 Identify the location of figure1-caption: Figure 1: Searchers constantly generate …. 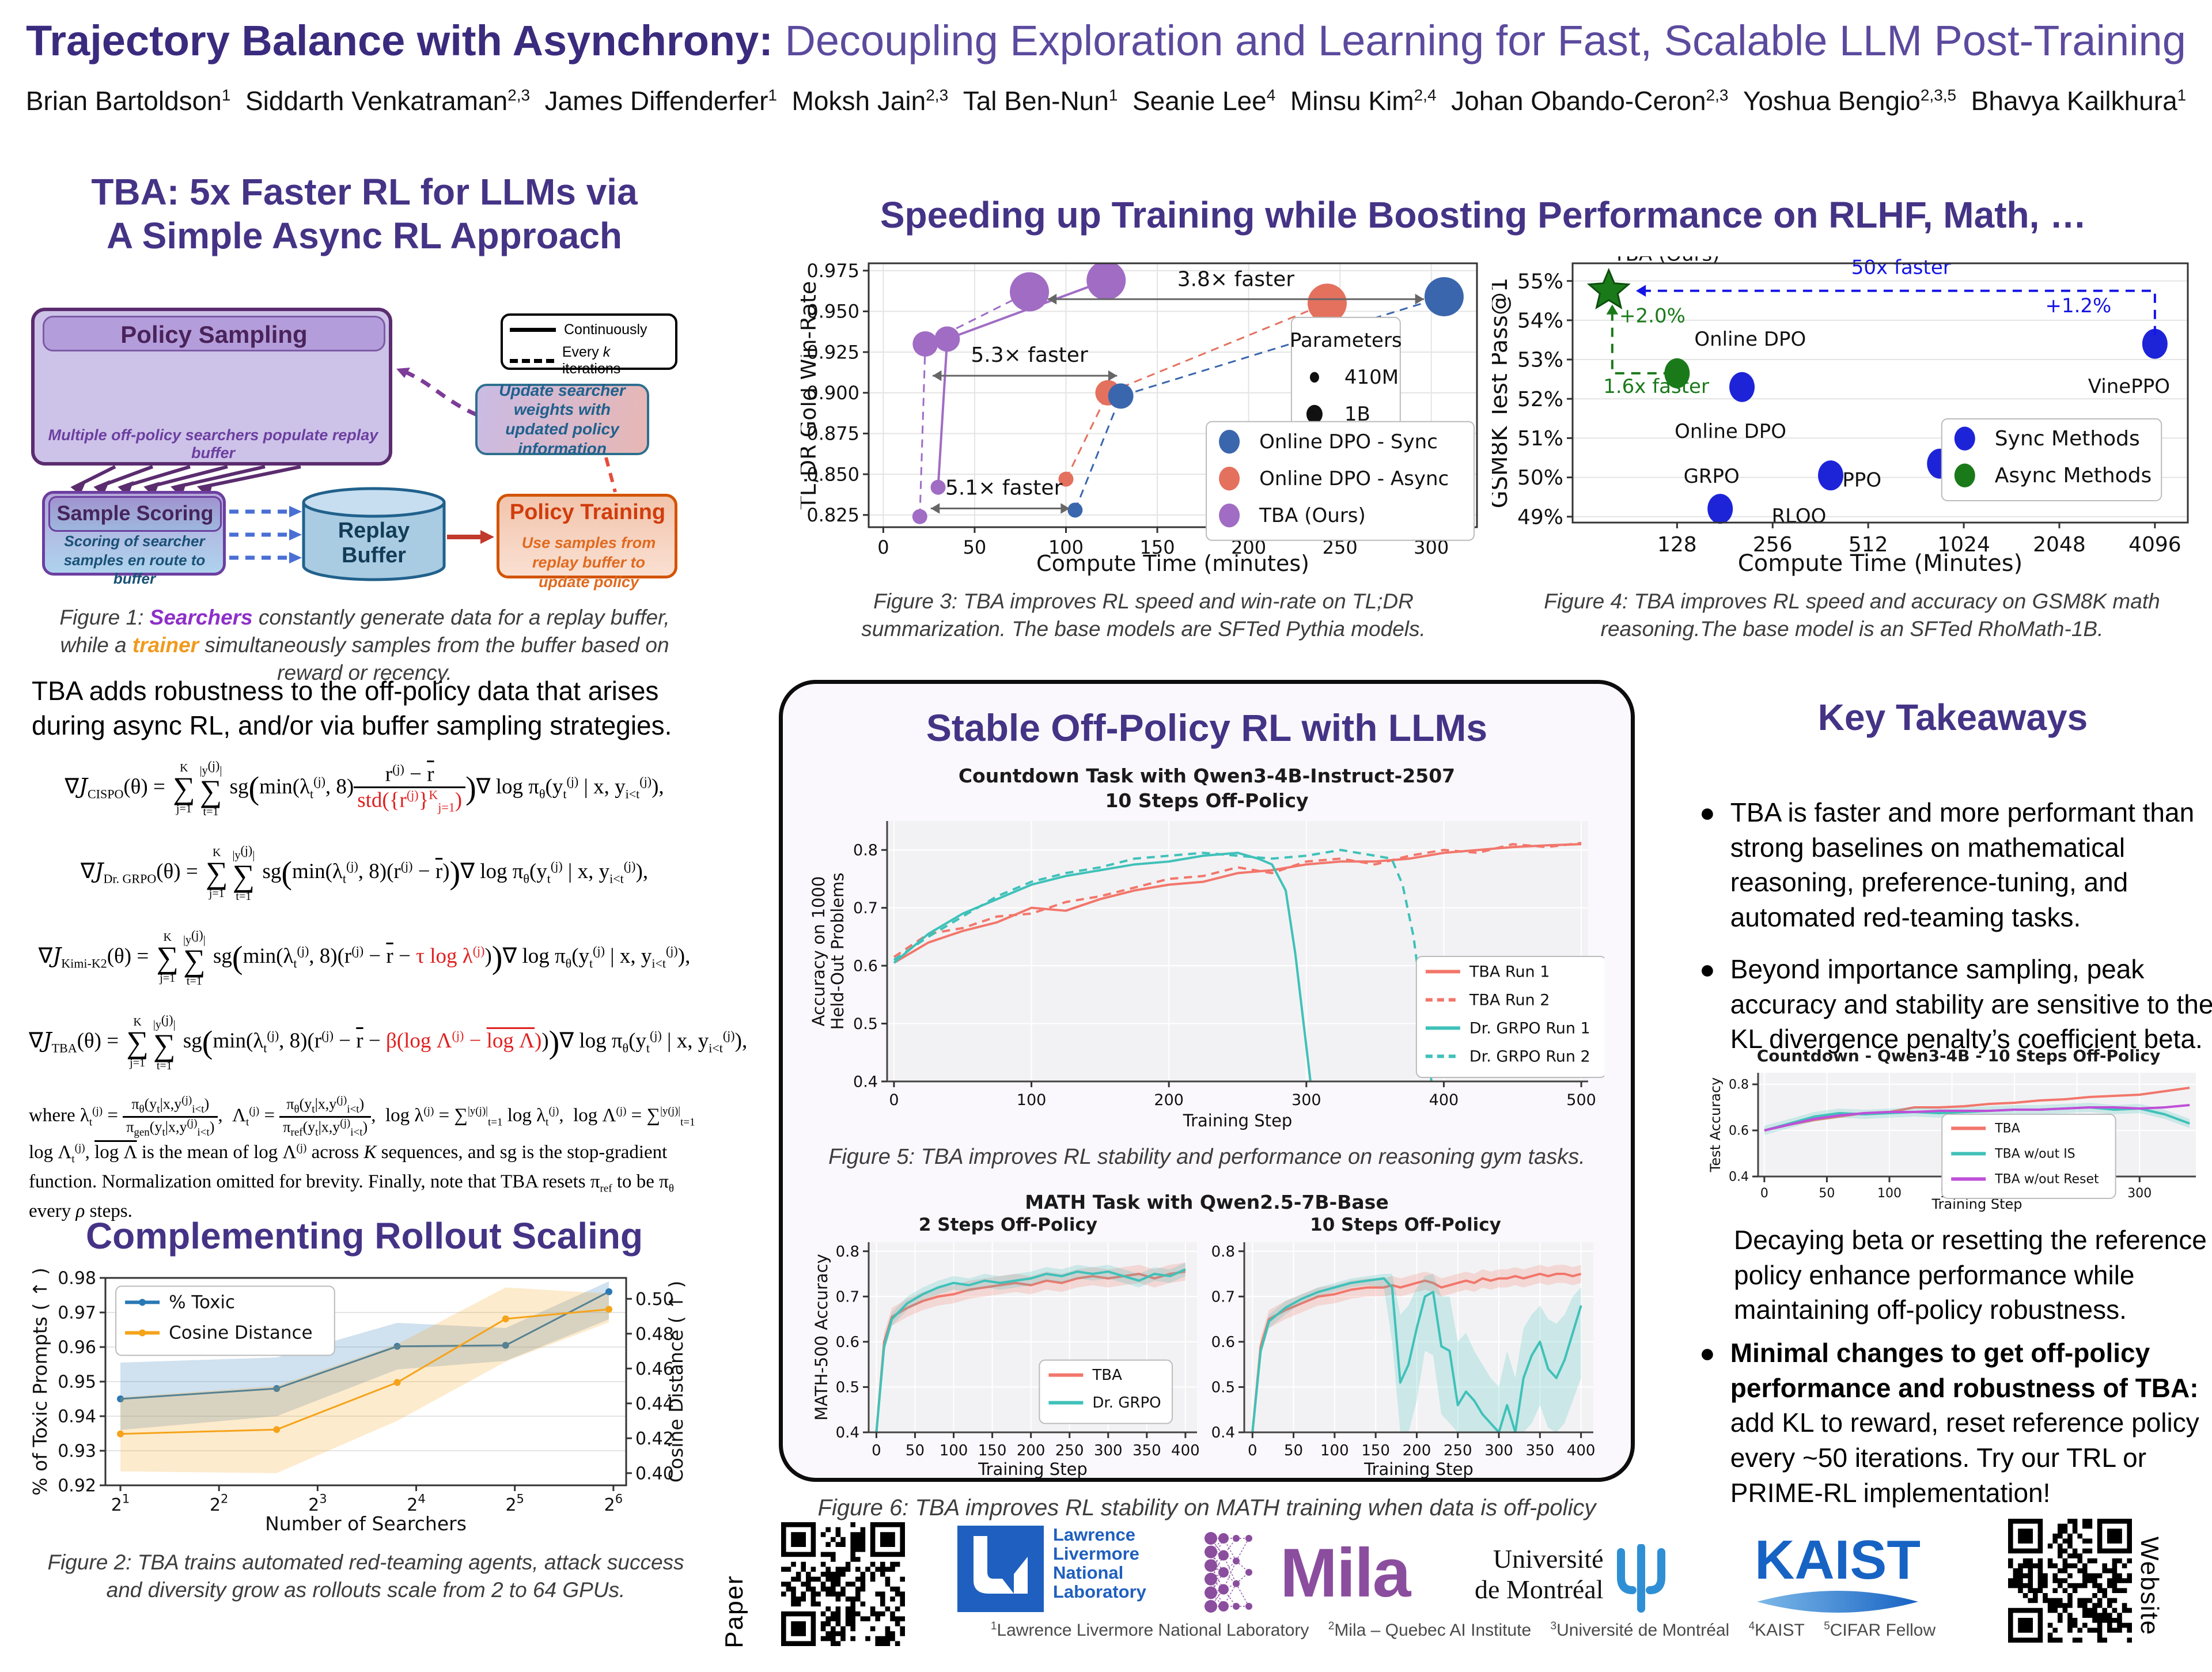
(364, 645).